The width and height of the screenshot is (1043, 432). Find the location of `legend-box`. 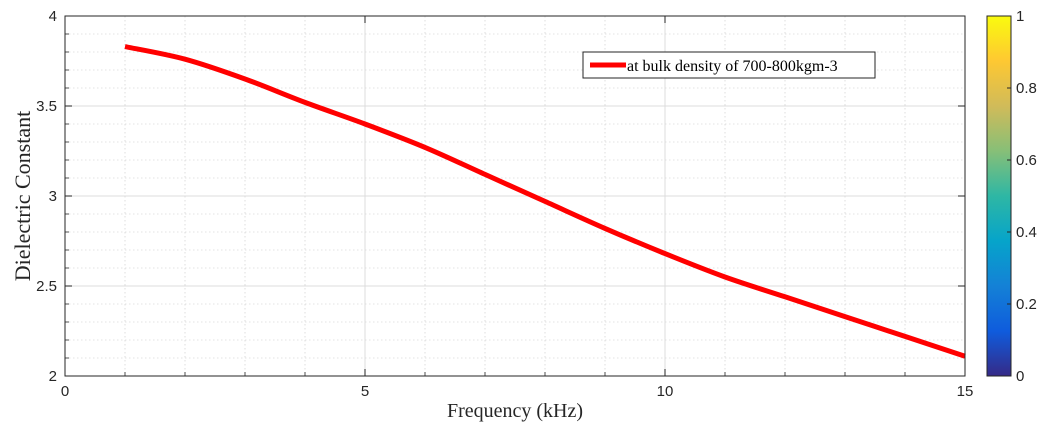

legend-box is located at coordinates (729, 65).